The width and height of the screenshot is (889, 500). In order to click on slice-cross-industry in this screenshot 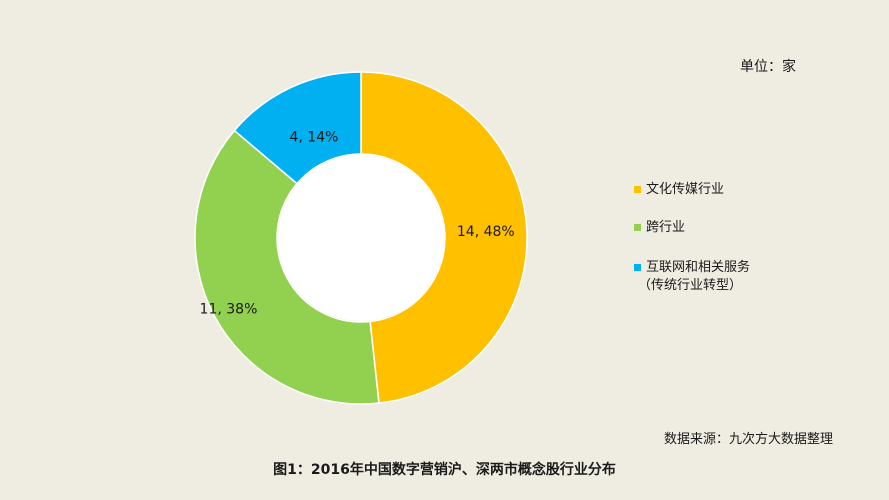, I will do `click(287, 267)`.